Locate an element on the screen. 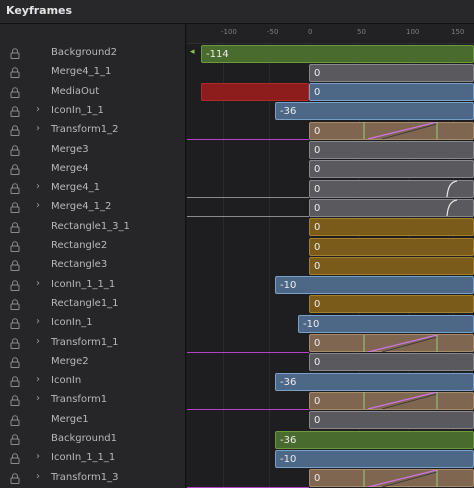 The width and height of the screenshot is (474, 488). layer-row: Rectangle3 is located at coordinates (93, 265).